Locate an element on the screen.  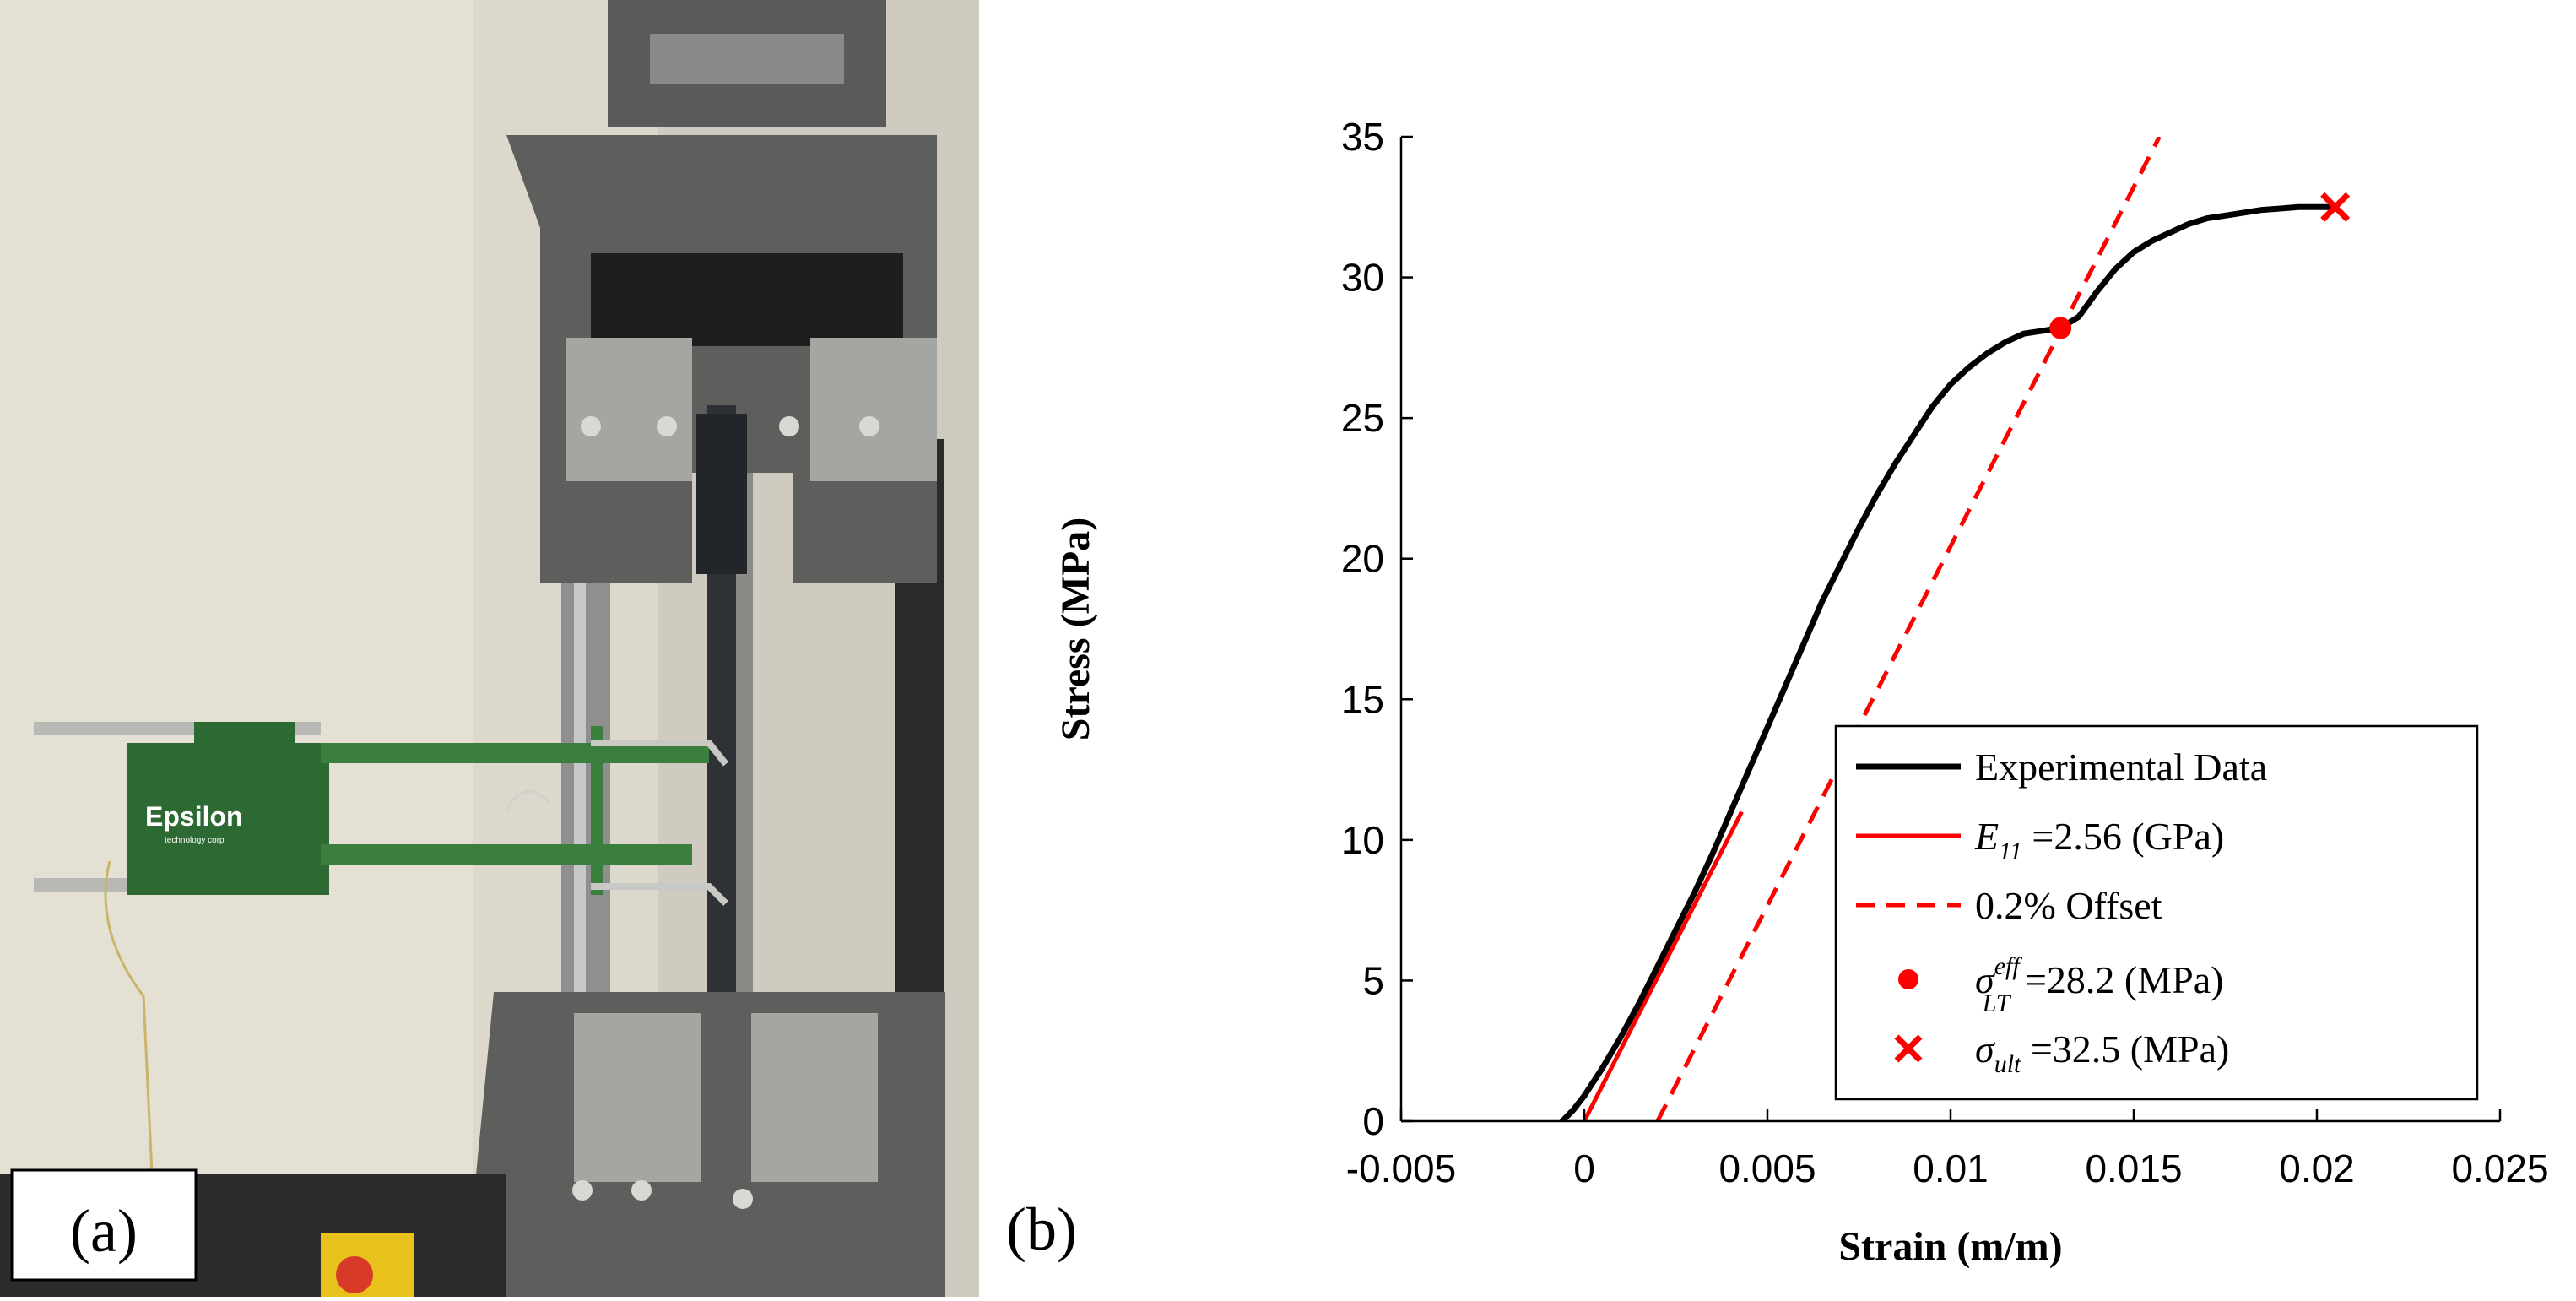
legend-symbol-x is located at coordinates (1908, 1048).